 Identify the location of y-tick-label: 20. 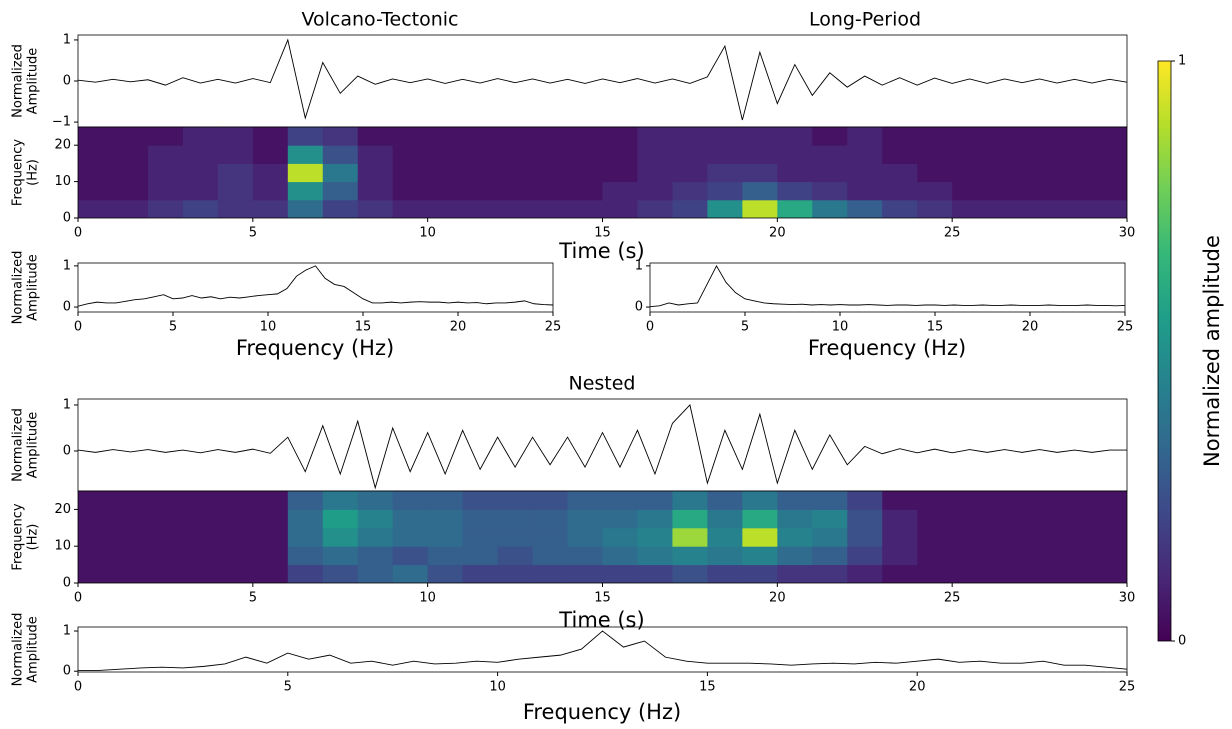
(62, 145).